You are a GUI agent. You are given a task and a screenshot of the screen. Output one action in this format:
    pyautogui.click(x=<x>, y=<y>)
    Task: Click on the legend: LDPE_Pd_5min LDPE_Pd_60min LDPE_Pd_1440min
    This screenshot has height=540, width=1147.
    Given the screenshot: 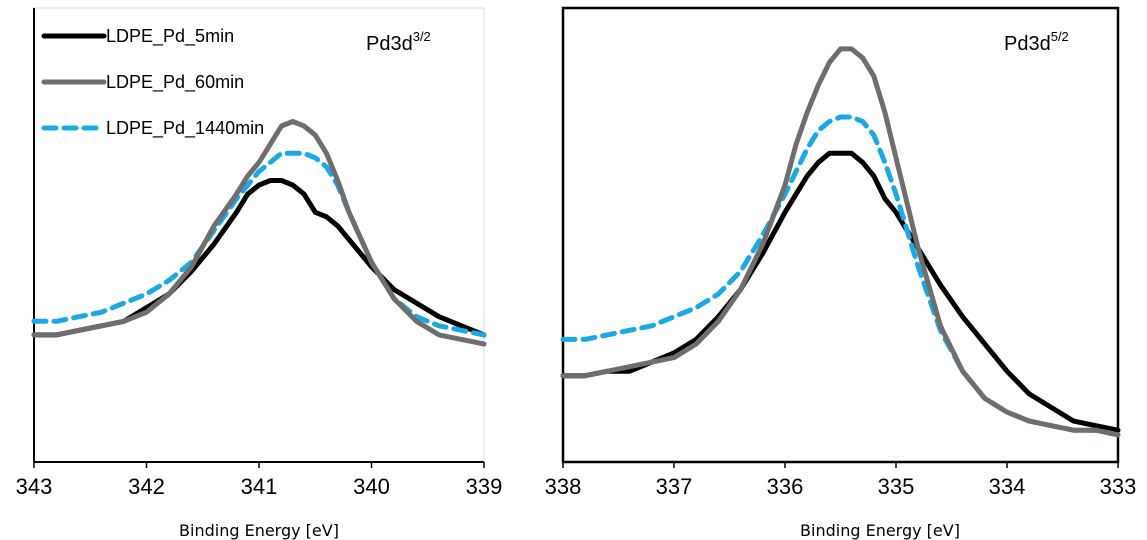 What is the action you would take?
    pyautogui.click(x=152, y=82)
    